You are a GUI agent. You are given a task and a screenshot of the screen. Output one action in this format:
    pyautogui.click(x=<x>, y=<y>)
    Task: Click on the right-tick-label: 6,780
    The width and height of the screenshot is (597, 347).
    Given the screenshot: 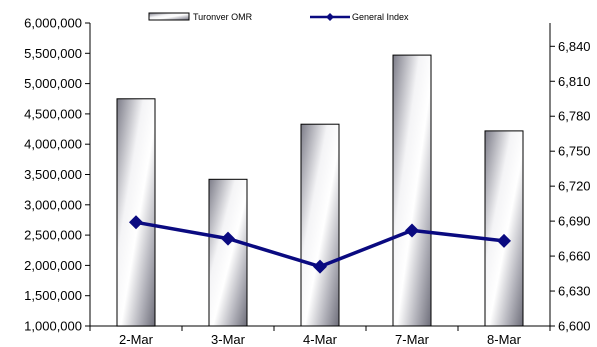 What is the action you would take?
    pyautogui.click(x=574, y=116)
    